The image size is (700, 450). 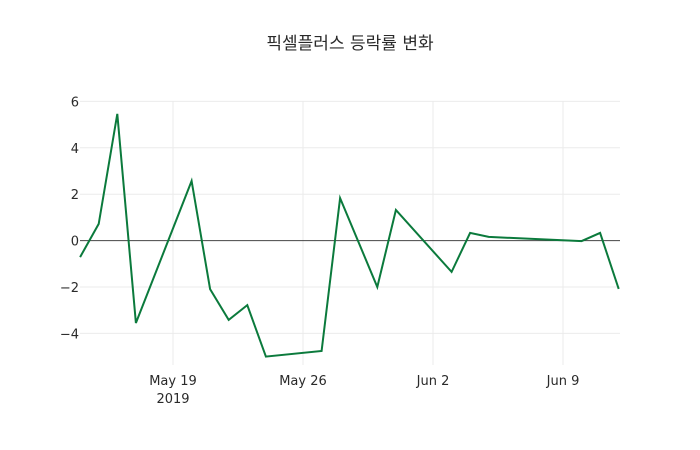 I want to click on y-tick-label: 6, so click(x=75, y=102).